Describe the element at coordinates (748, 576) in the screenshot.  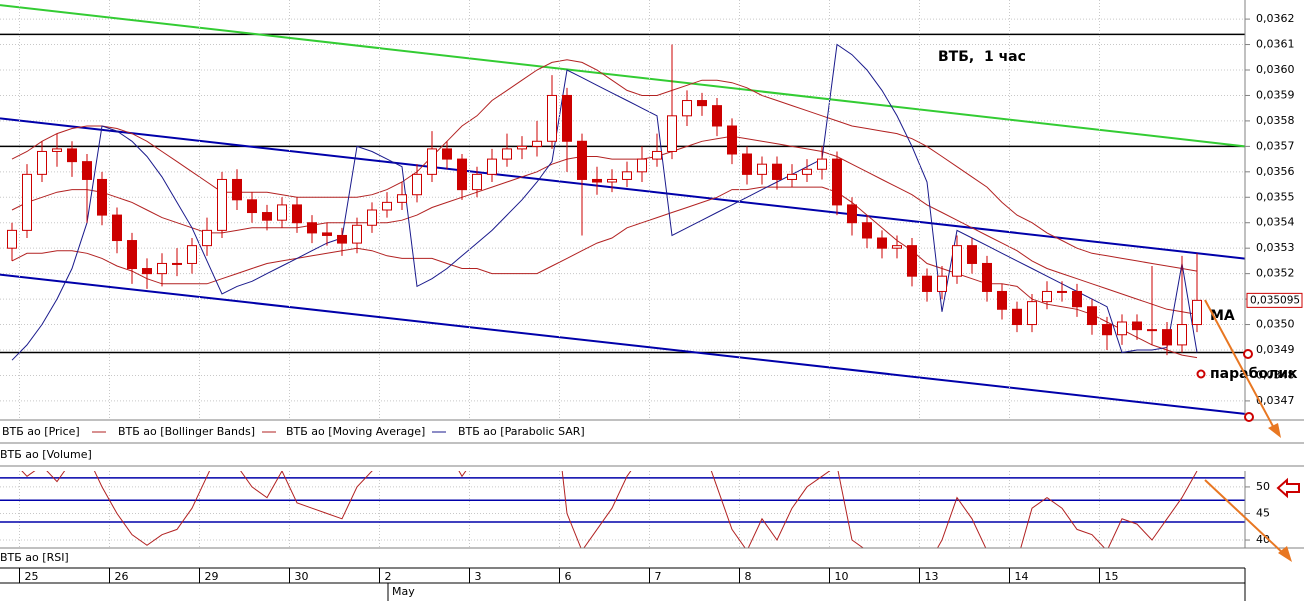
I see `x-tick-label: 8` at that location.